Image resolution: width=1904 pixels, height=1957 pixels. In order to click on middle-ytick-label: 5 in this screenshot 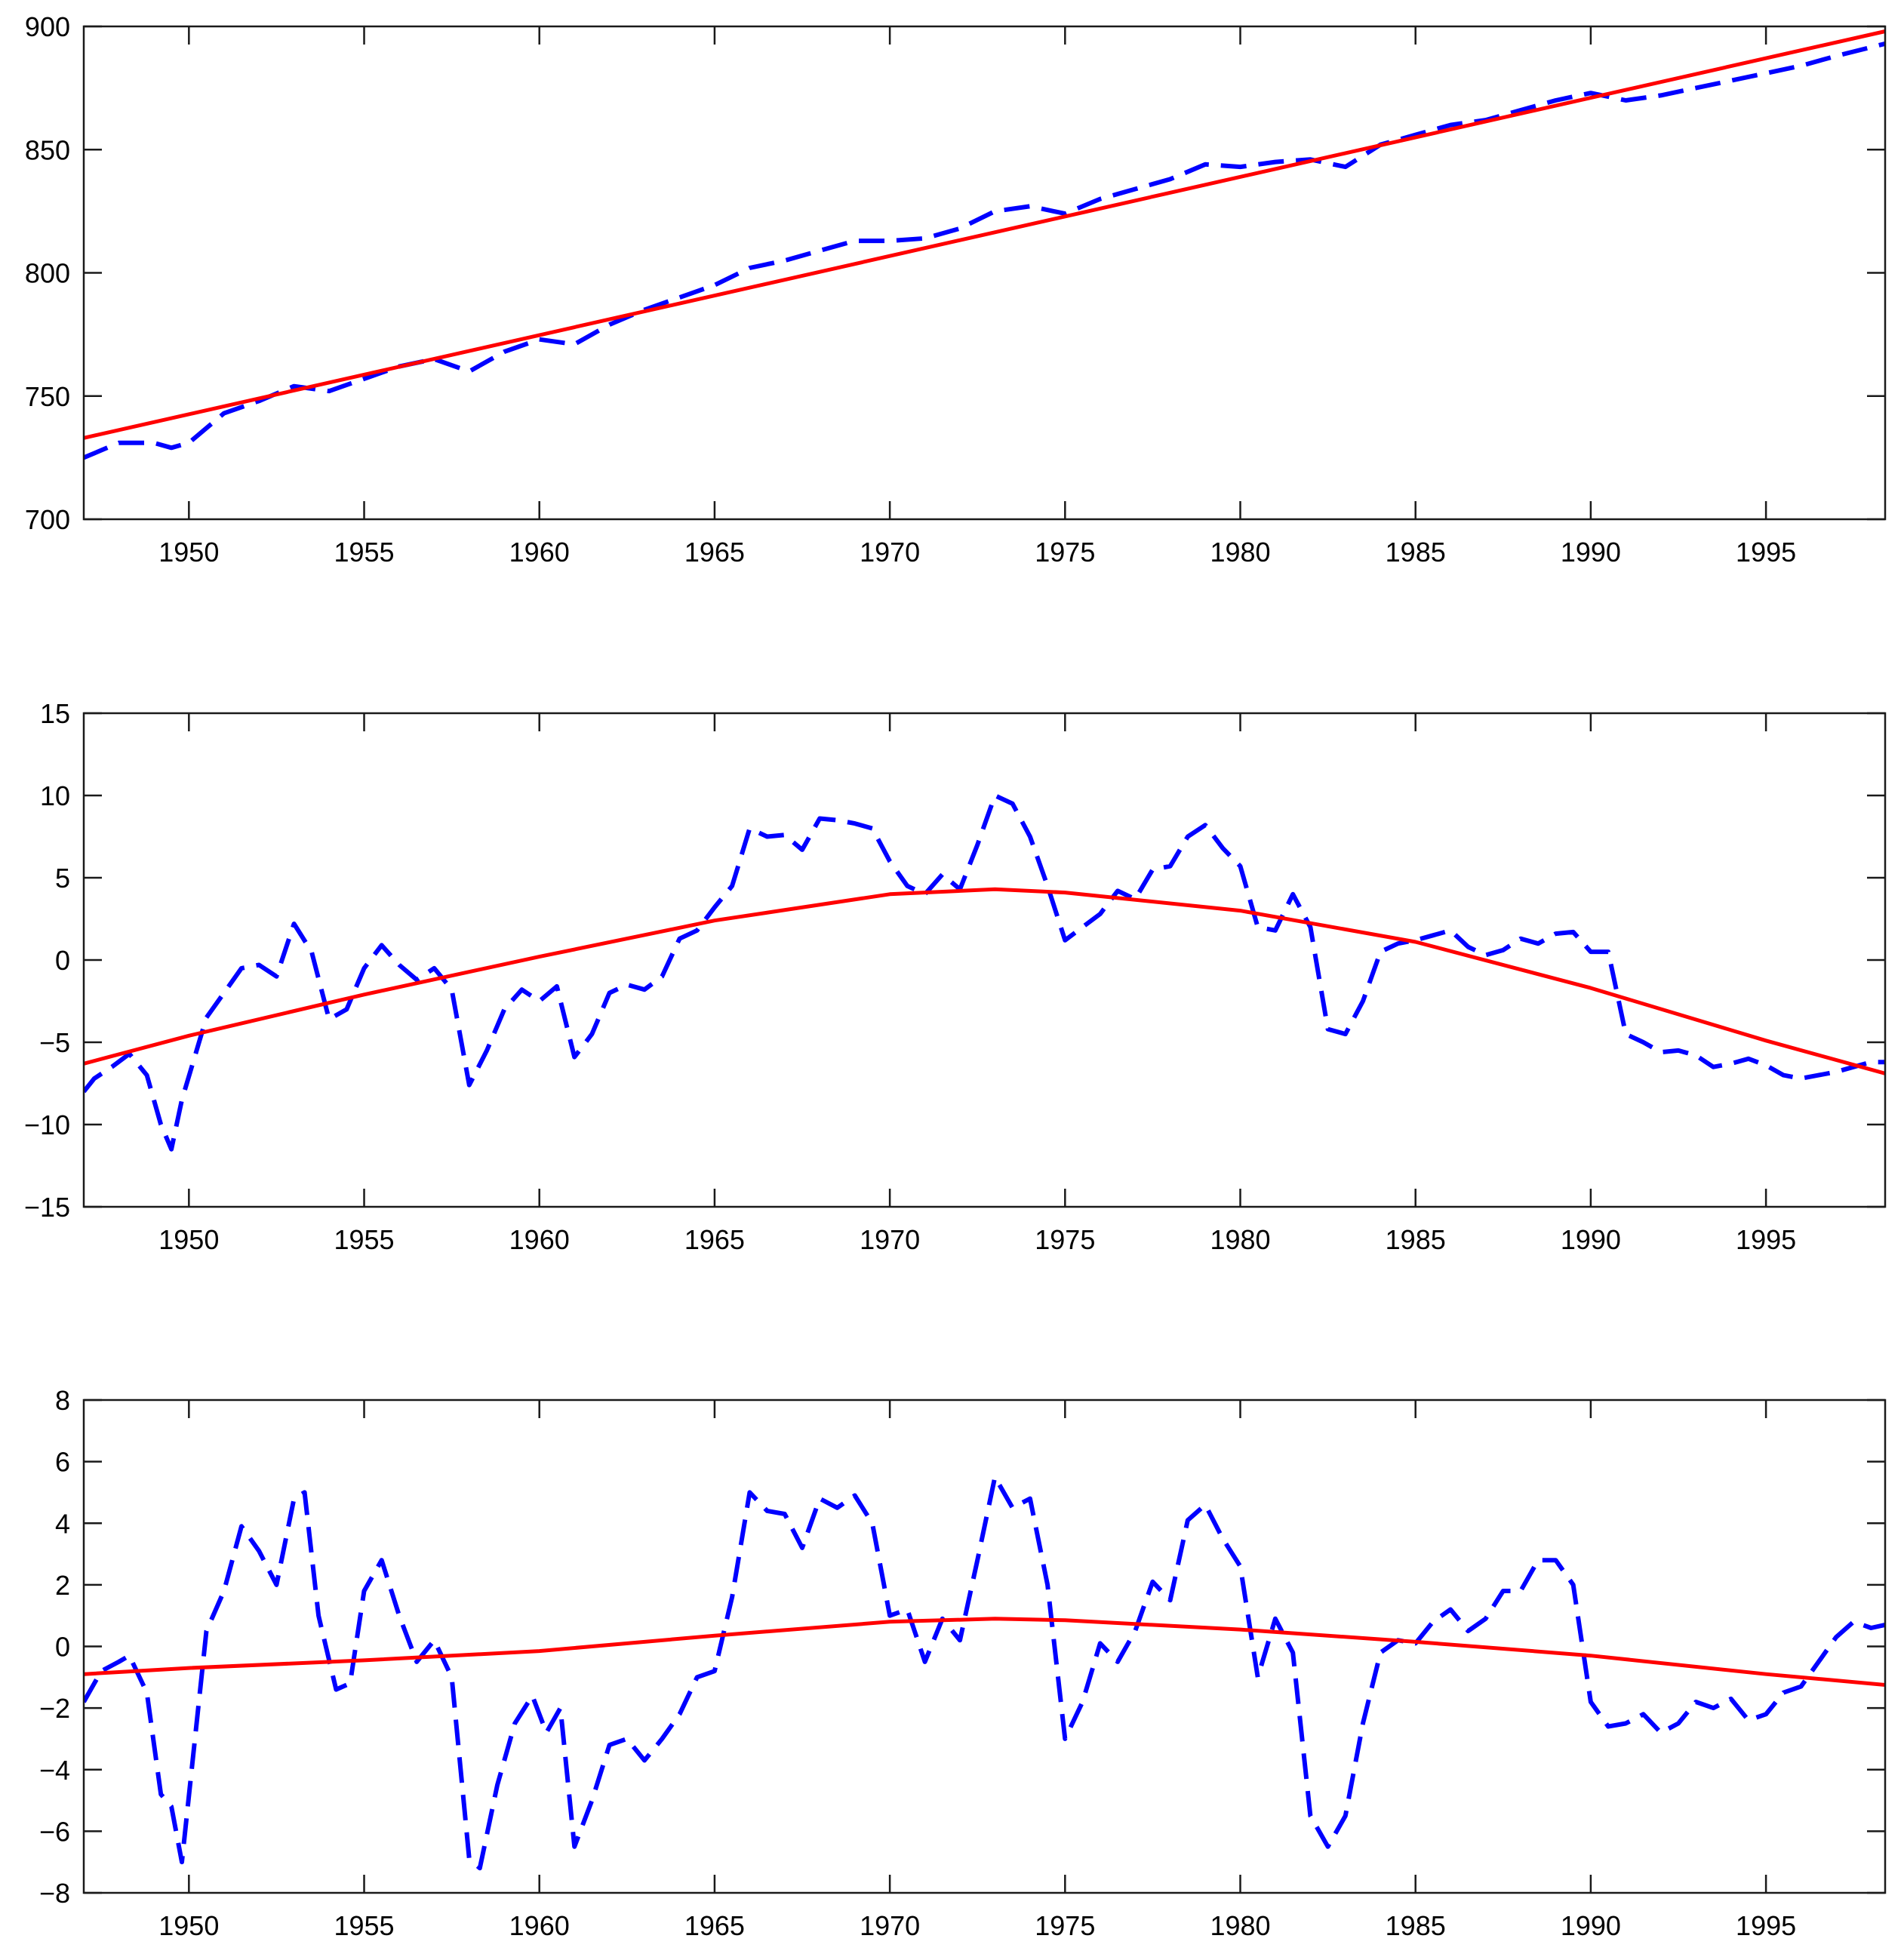, I will do `click(62, 879)`.